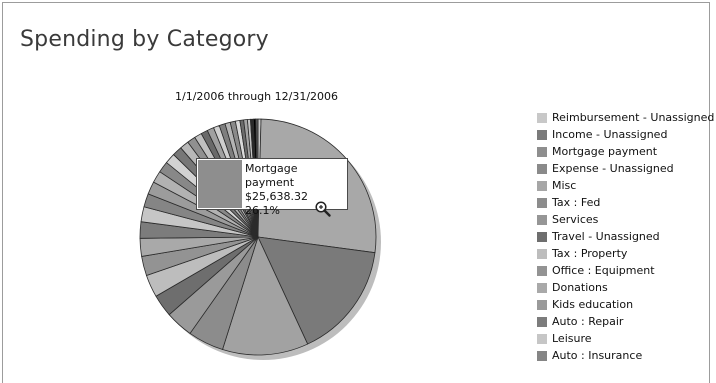 This screenshot has height=383, width=716. What do you see at coordinates (597, 355) in the screenshot?
I see `legend-label: Auto : Insurance` at bounding box center [597, 355].